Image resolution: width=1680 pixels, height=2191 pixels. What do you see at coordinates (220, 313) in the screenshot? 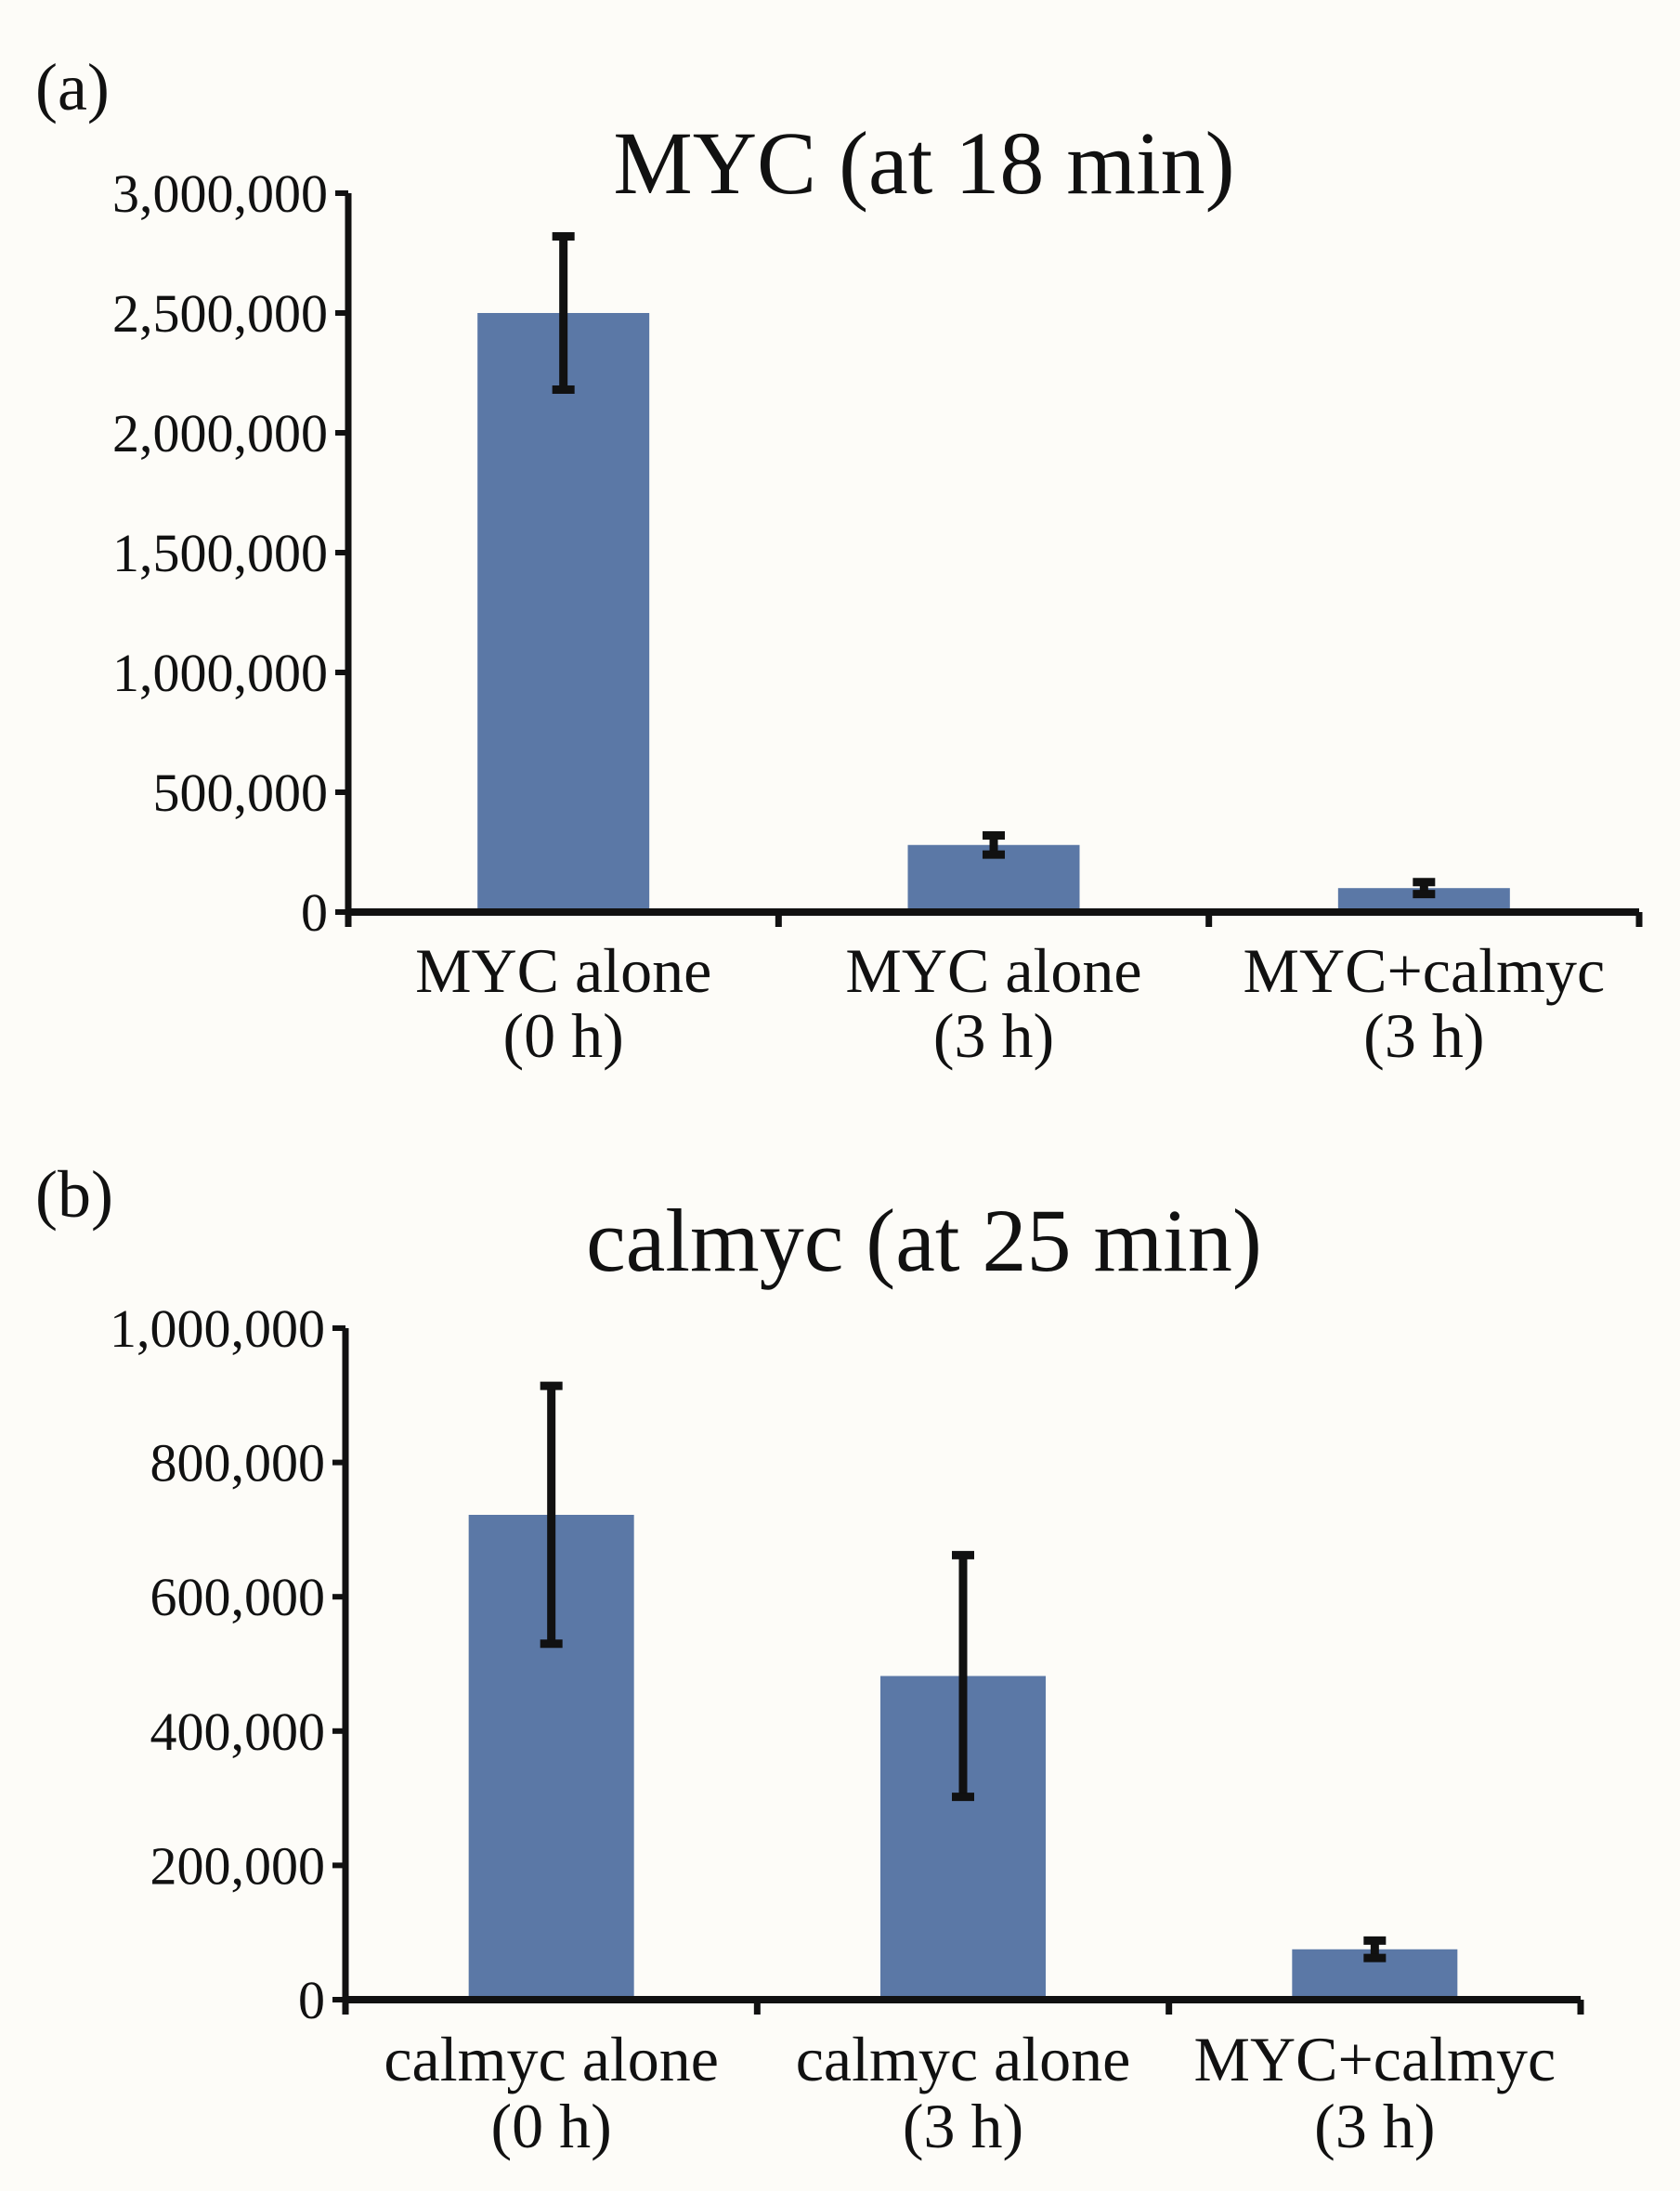
I see `y-tick-label-a: 2,500,000` at bounding box center [220, 313].